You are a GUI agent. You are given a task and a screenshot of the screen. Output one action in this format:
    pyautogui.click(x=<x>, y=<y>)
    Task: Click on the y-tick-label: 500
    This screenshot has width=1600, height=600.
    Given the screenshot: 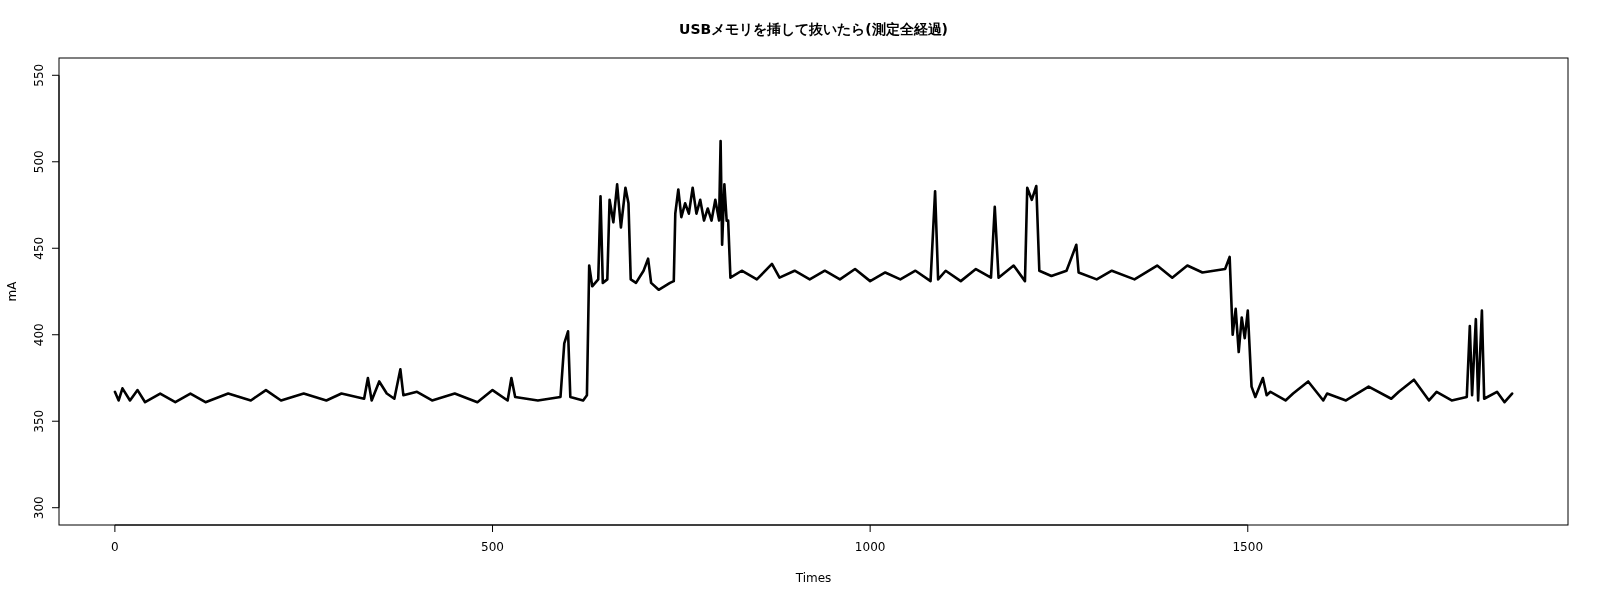 What is the action you would take?
    pyautogui.click(x=39, y=162)
    